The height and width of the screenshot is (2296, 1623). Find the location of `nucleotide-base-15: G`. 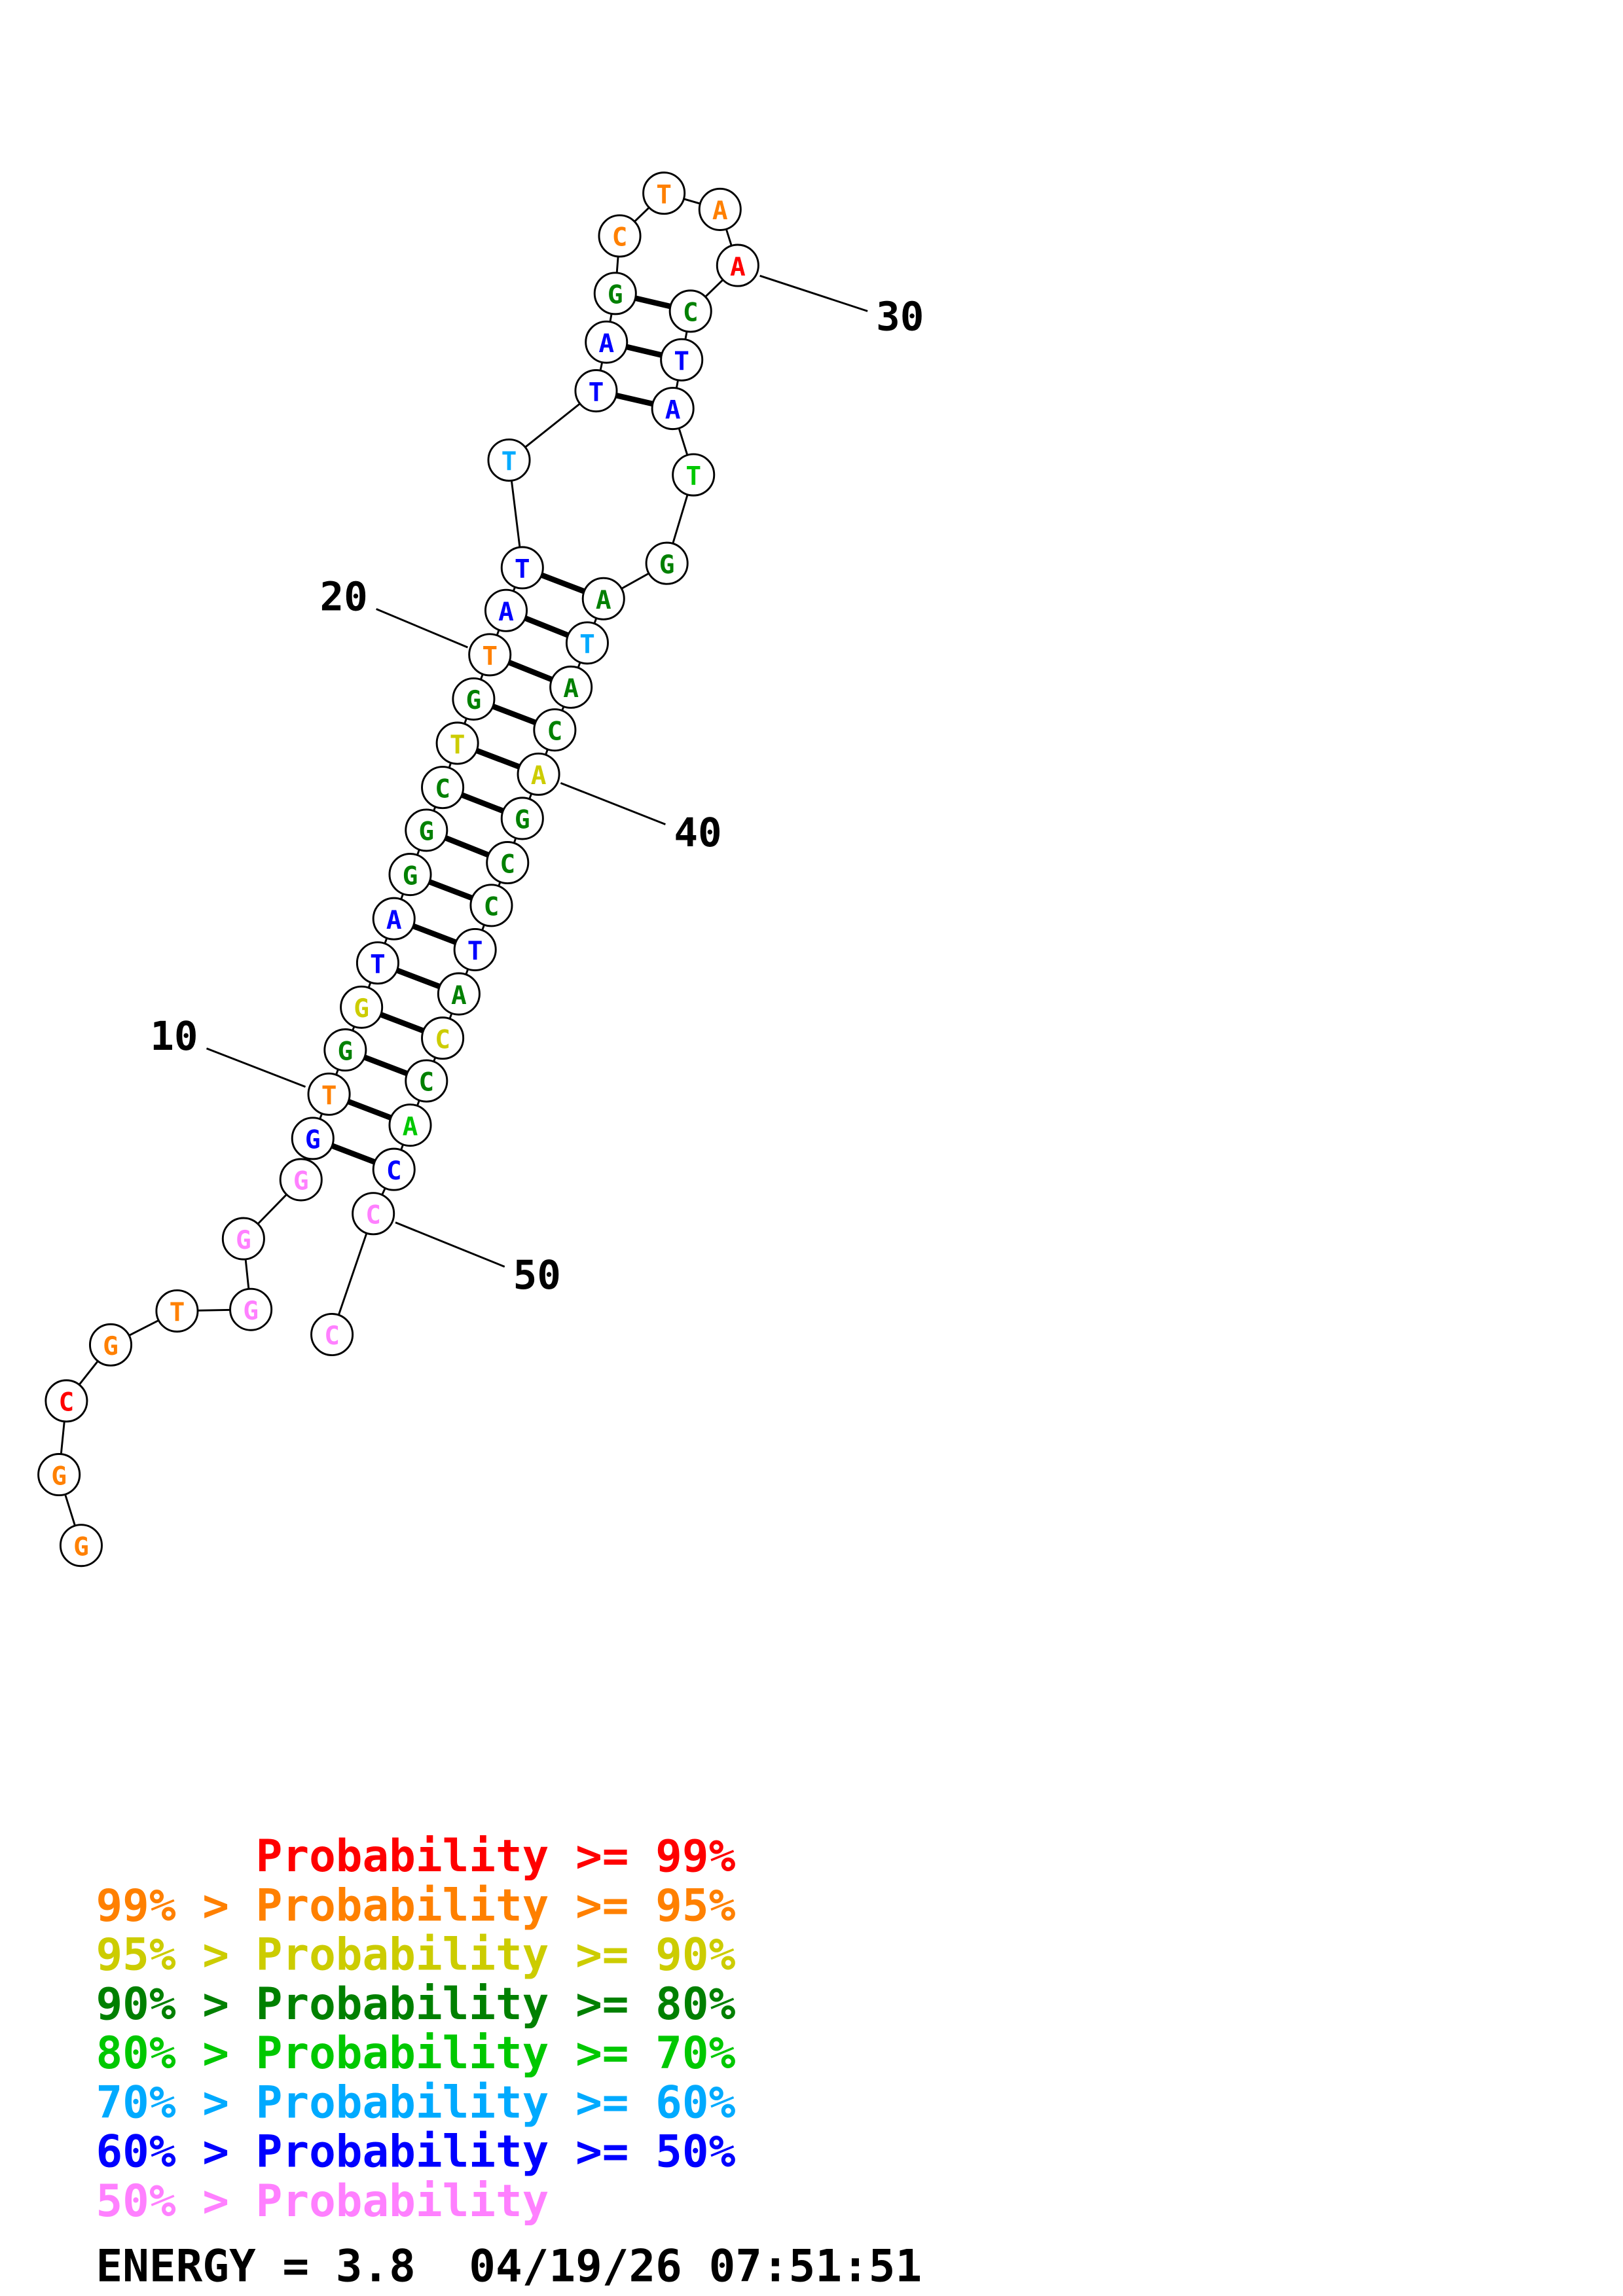

nucleotide-base-15: G is located at coordinates (410, 876).